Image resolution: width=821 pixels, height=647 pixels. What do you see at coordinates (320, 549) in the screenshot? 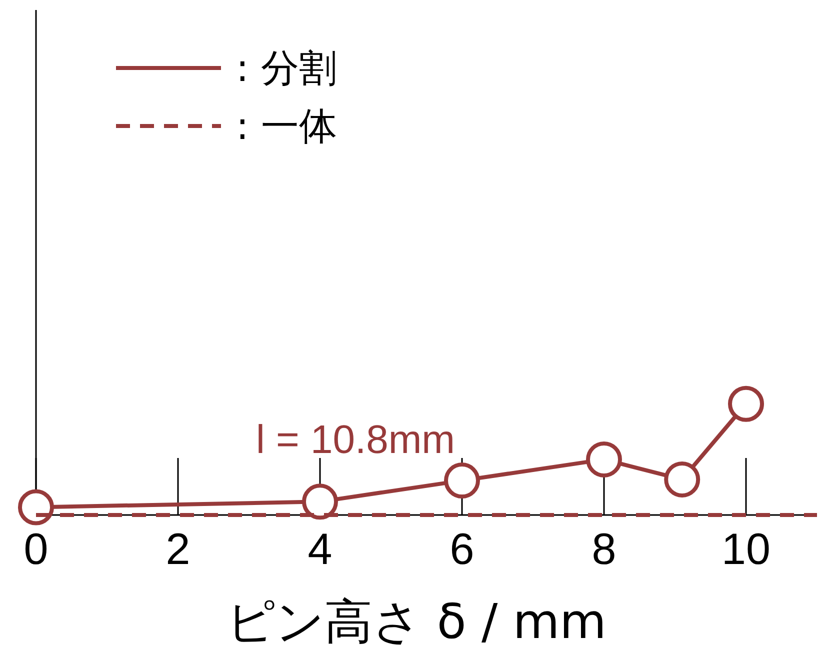
I see `x-tick-label: 4` at bounding box center [320, 549].